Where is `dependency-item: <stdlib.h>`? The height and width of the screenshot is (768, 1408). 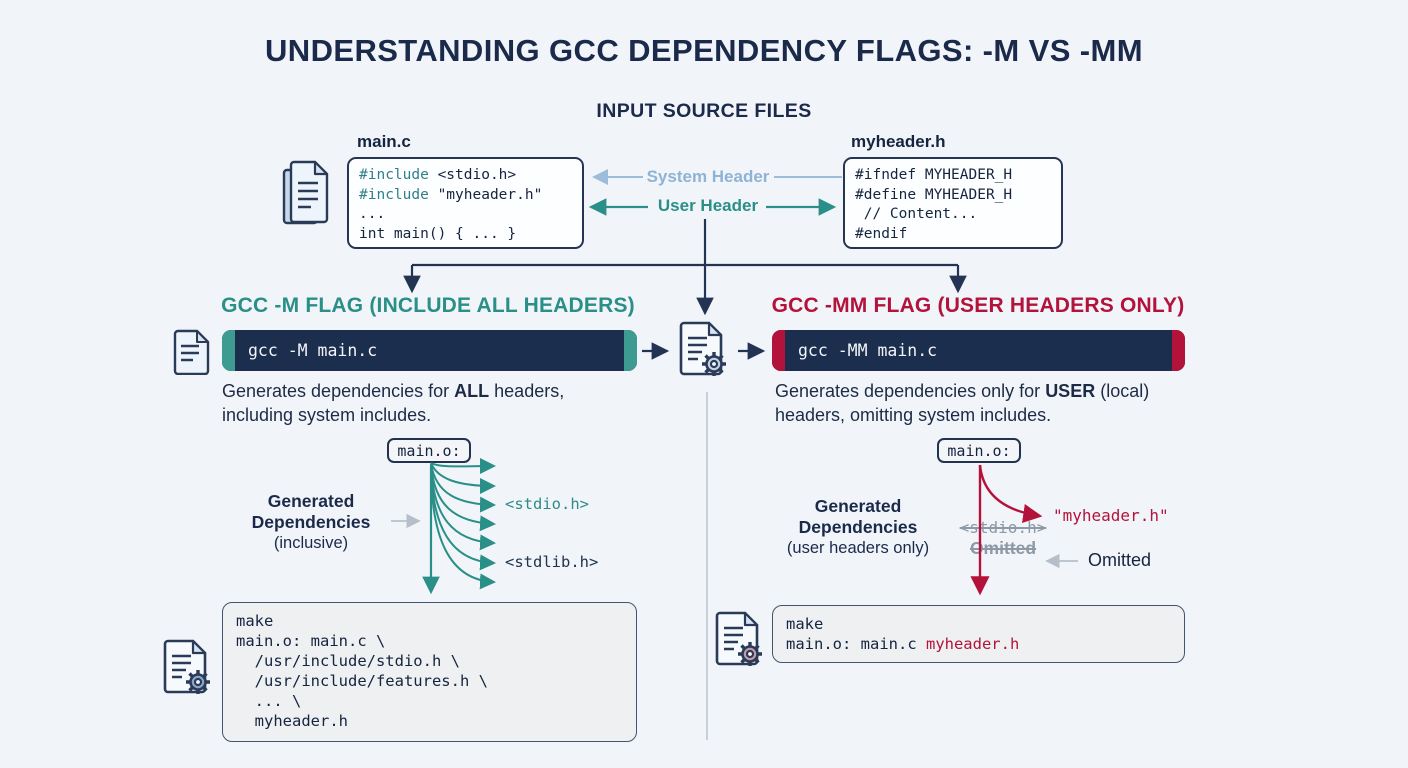
dependency-item: <stdlib.h> is located at coordinates (552, 562).